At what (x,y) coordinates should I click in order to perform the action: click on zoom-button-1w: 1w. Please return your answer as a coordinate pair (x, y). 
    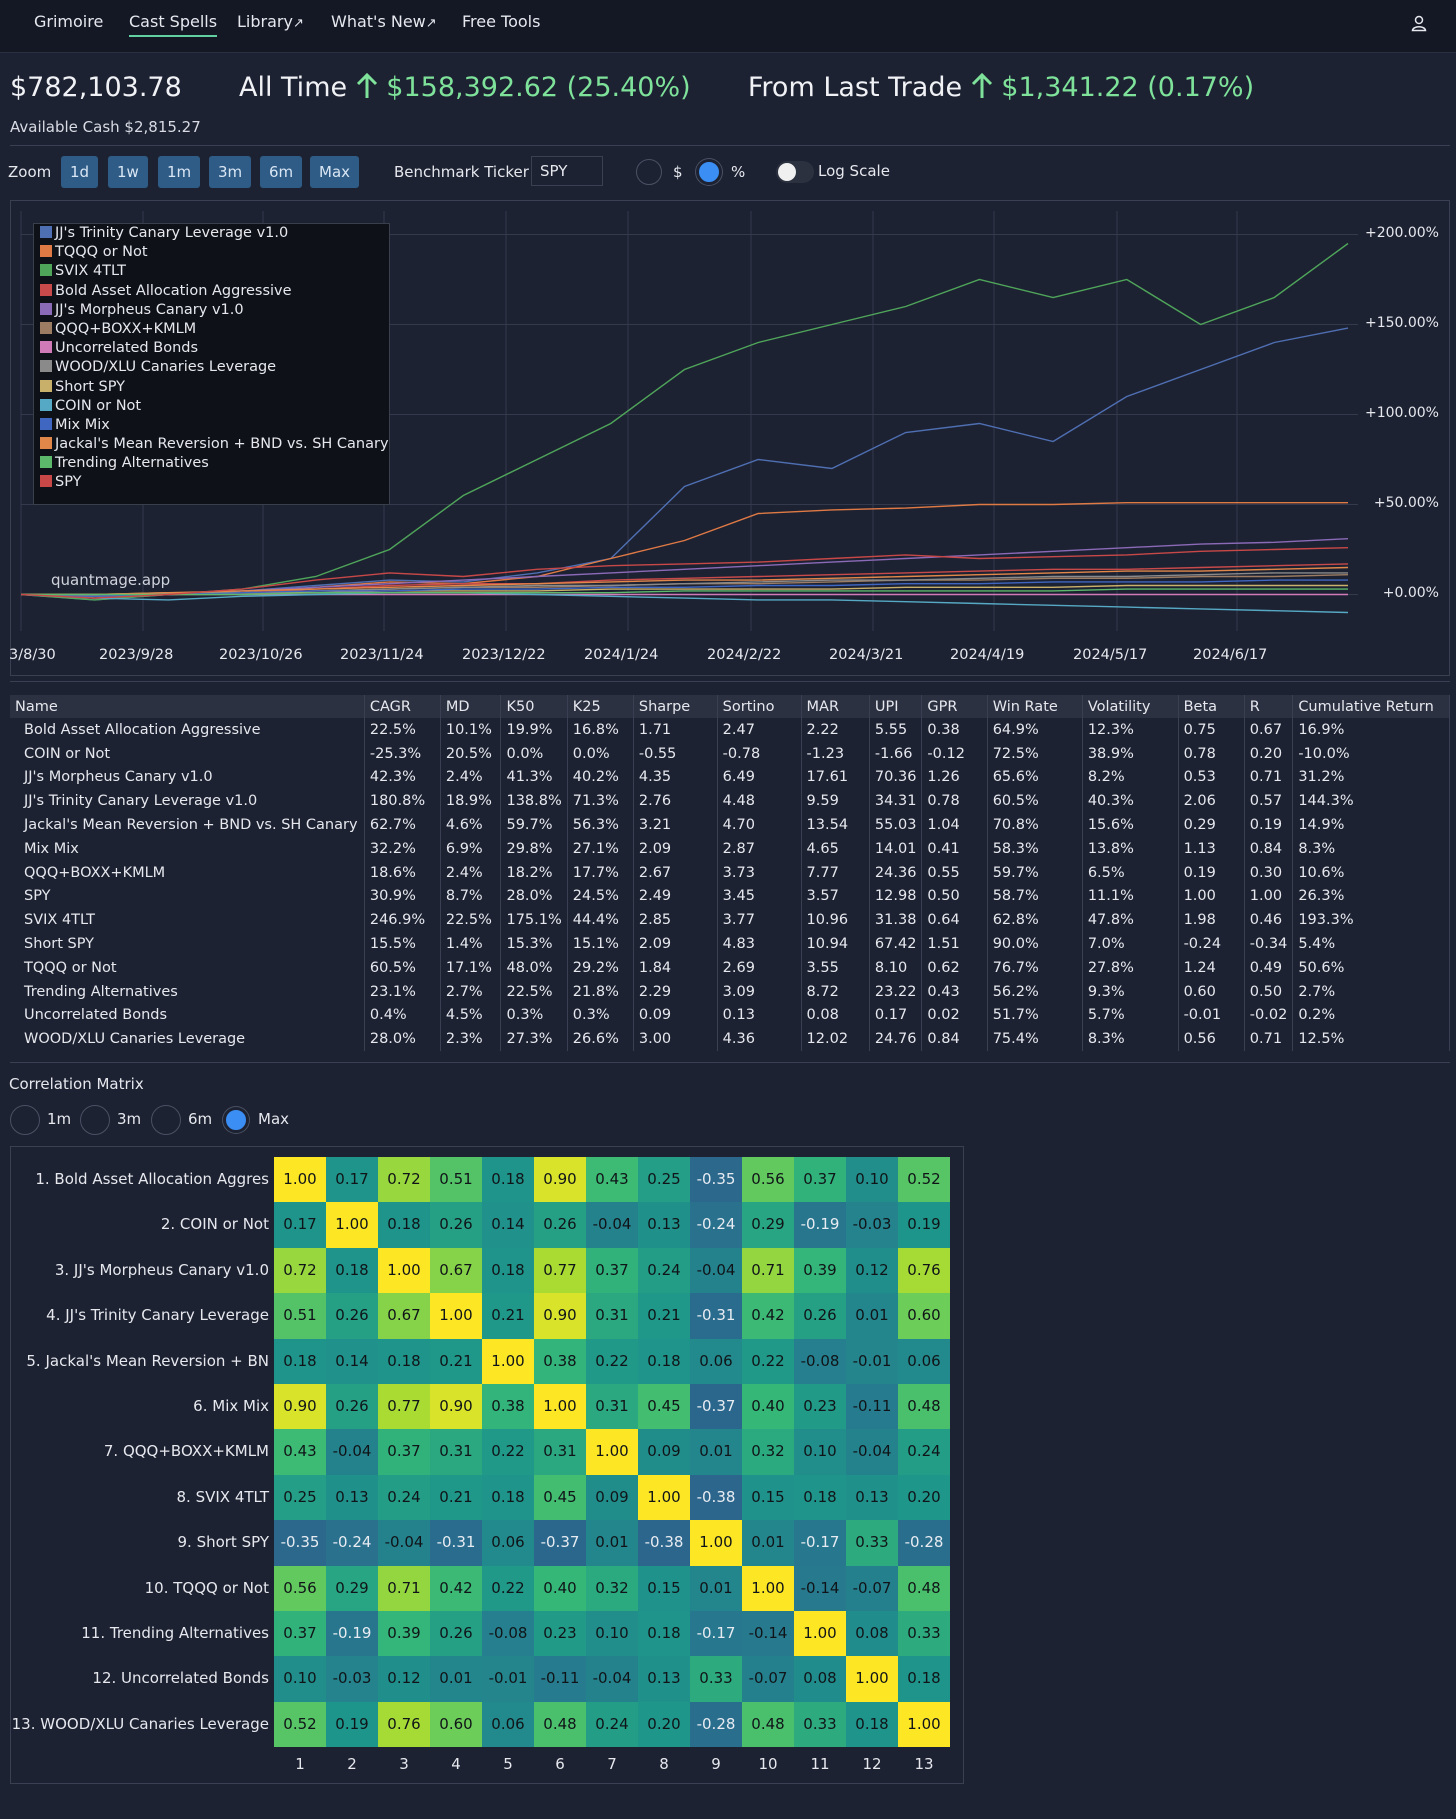
    Looking at the image, I should click on (128, 172).